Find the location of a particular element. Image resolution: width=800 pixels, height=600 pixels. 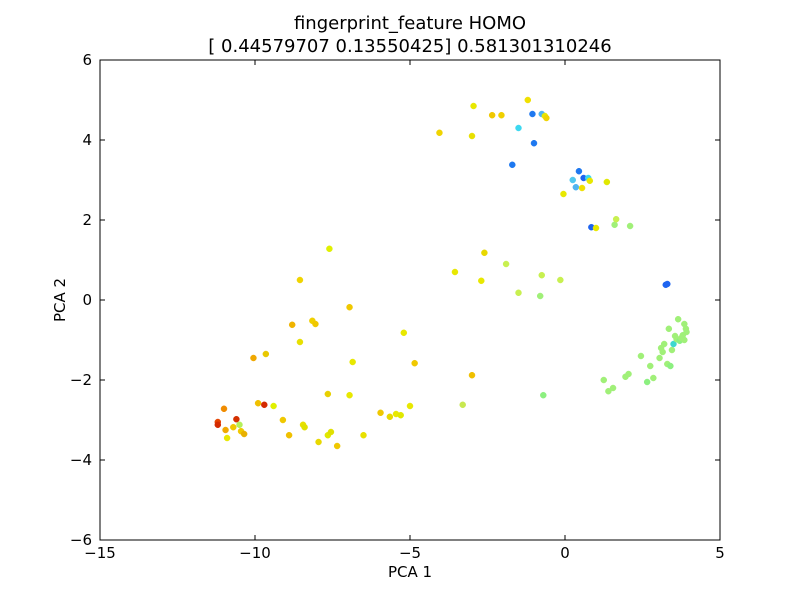

chart-title: fingerprint_feature HOMO is located at coordinates (410, 23).